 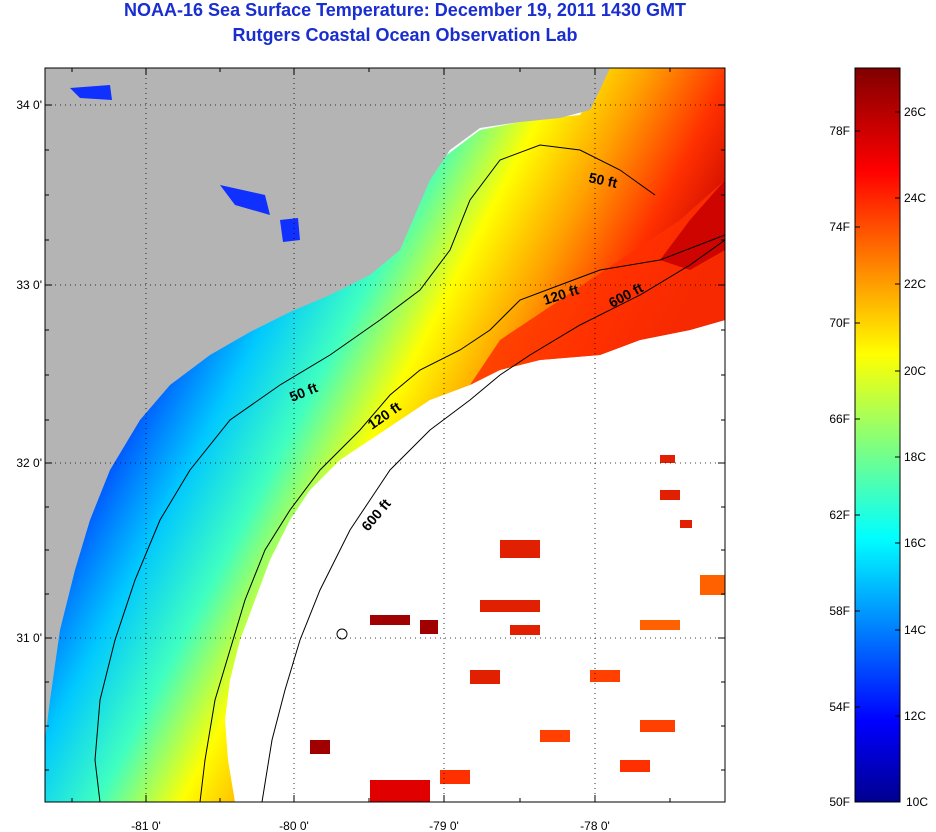 I want to click on lon-label-78: -78 0', so click(x=595, y=825).